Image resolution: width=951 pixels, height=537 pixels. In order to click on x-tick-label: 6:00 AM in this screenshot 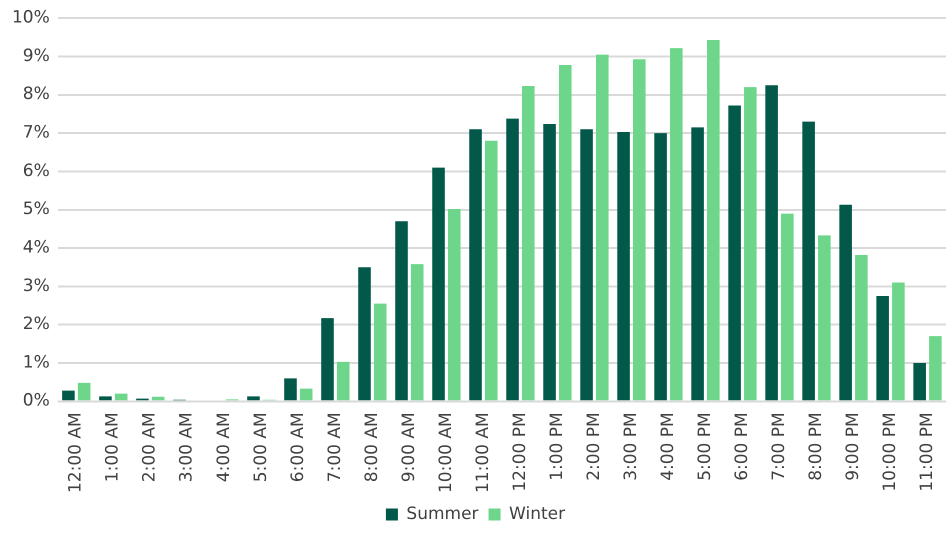, I will do `click(298, 447)`.